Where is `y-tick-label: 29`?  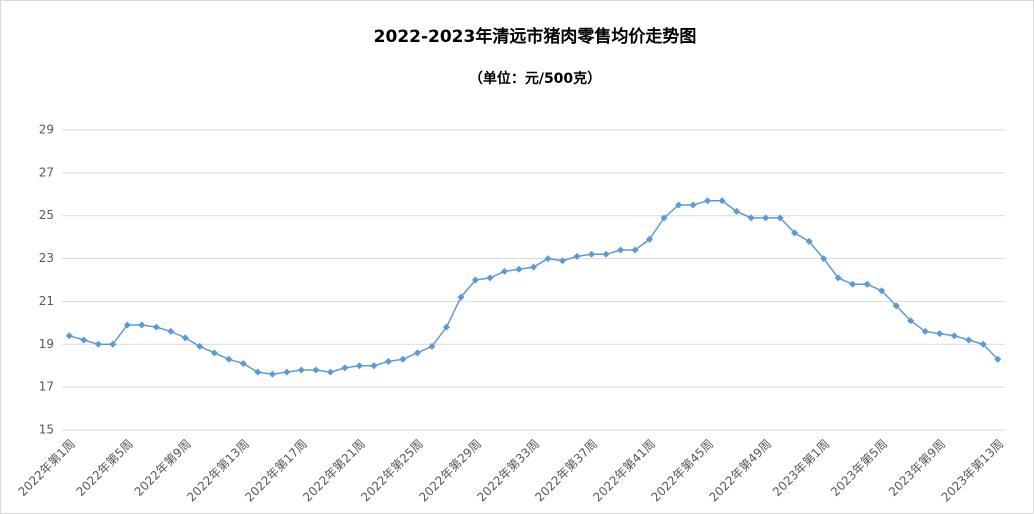 y-tick-label: 29 is located at coordinates (46, 130).